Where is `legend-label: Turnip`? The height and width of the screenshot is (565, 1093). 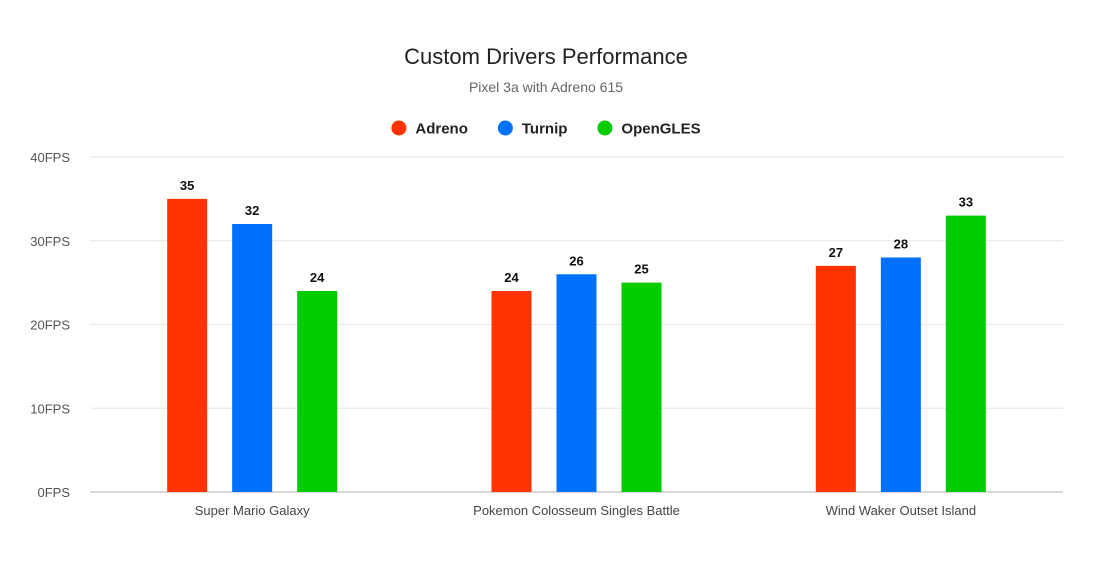 legend-label: Turnip is located at coordinates (545, 129).